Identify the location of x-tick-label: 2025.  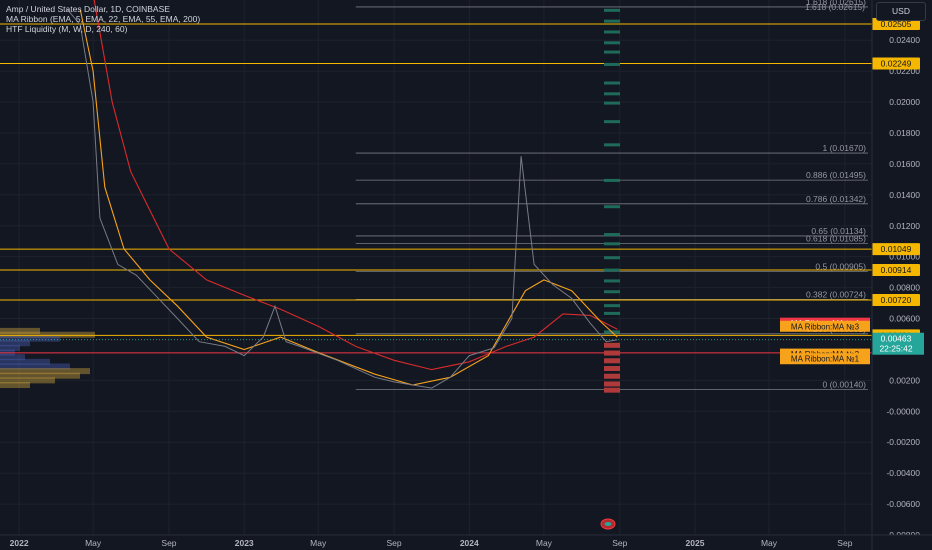
(695, 543).